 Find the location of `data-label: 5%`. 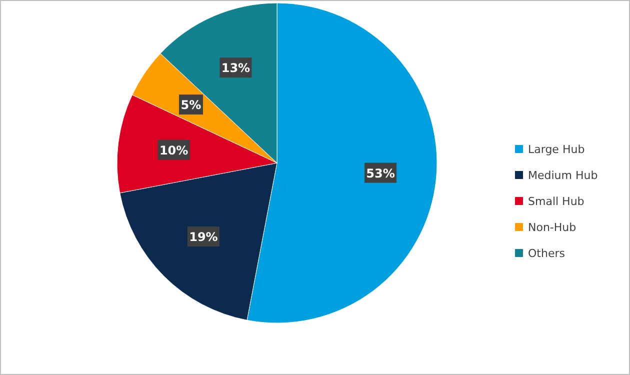

data-label: 5% is located at coordinates (191, 105).